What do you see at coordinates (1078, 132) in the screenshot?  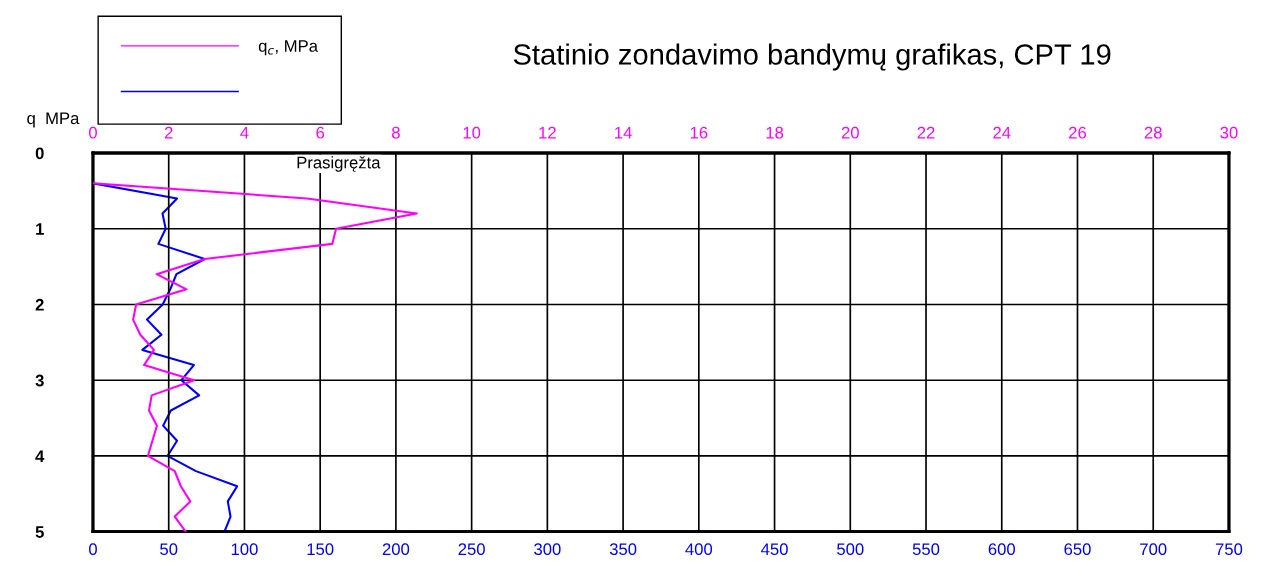 I see `x2-tick-label: 26` at bounding box center [1078, 132].